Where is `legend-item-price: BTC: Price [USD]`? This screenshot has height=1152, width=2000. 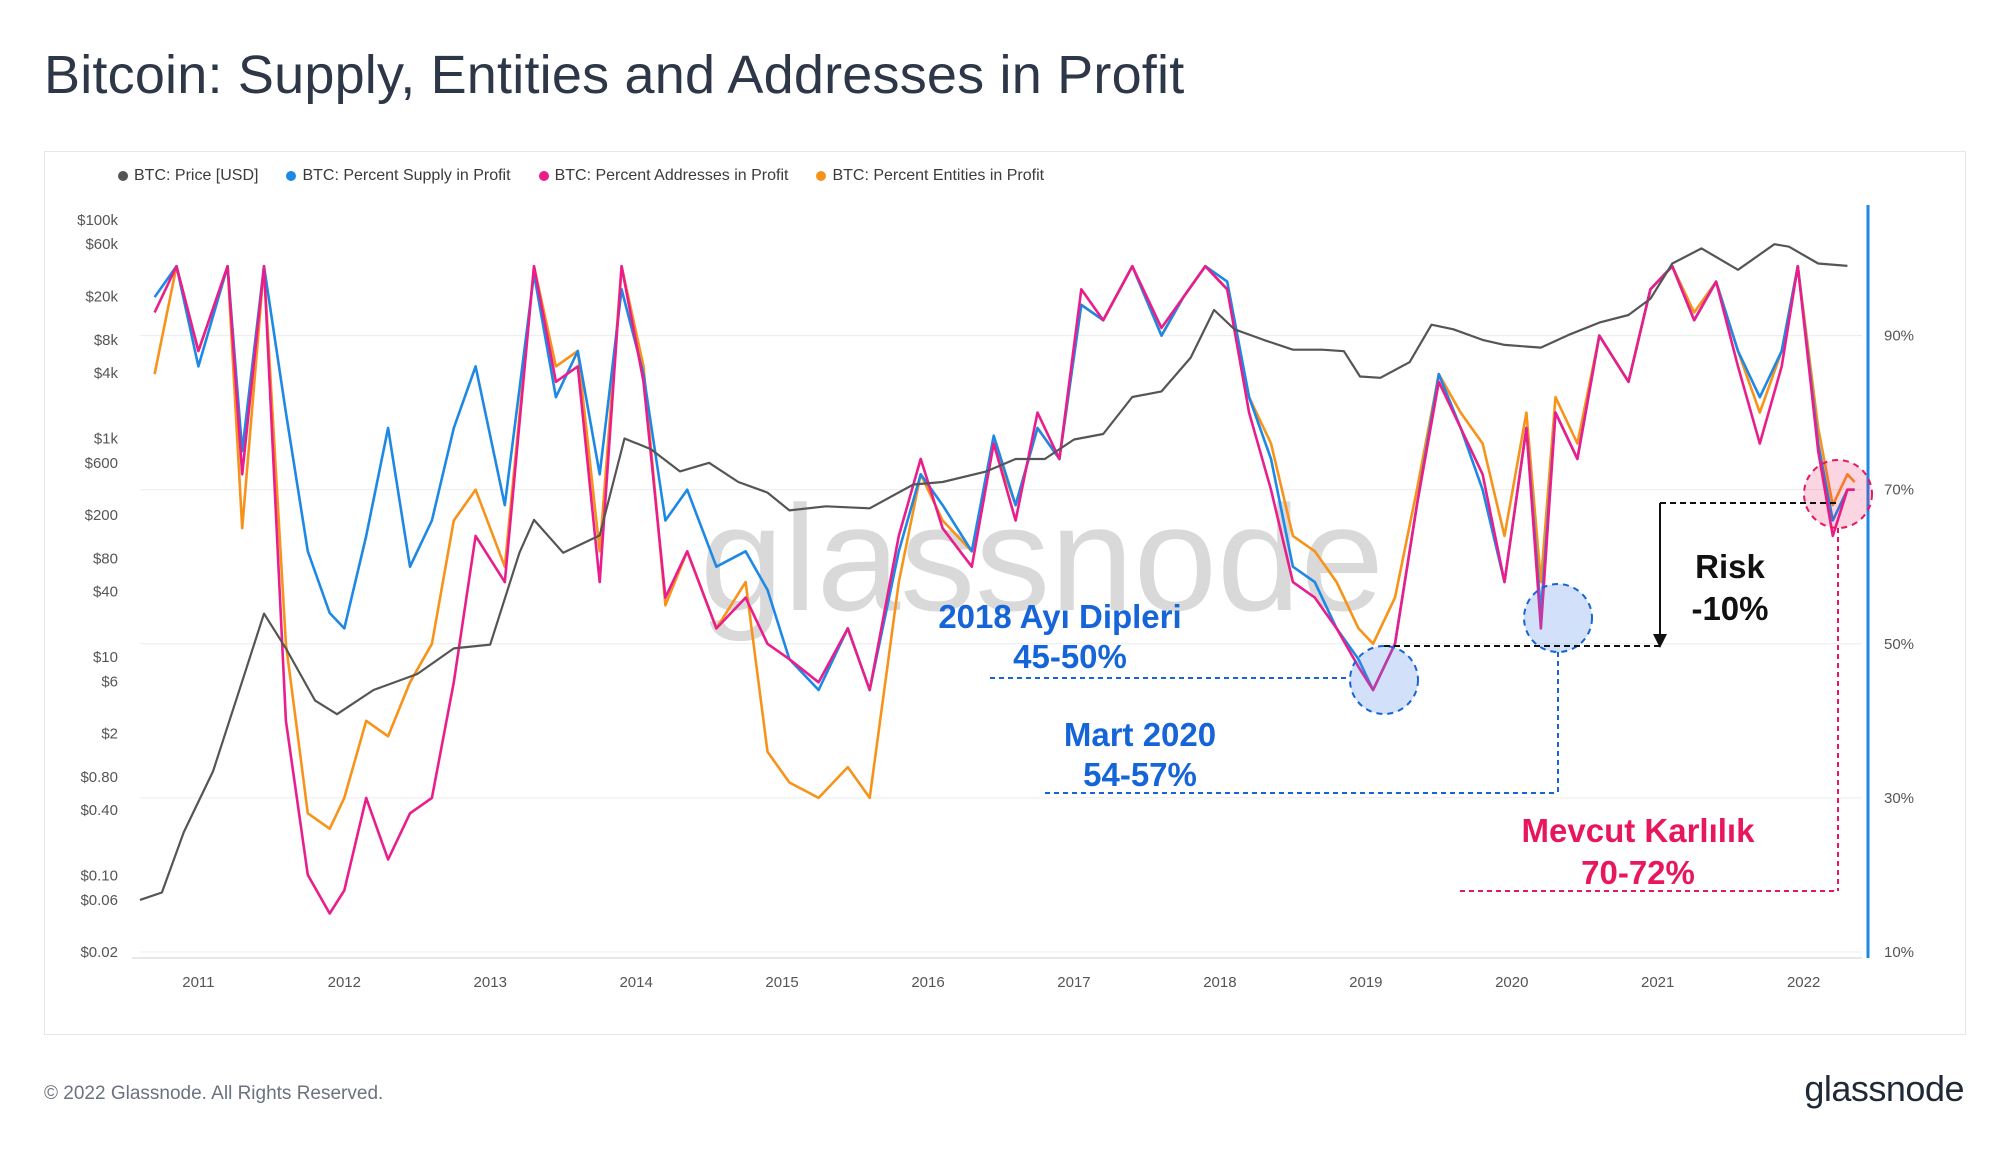
legend-item-price: BTC: Price [USD] is located at coordinates (188, 176).